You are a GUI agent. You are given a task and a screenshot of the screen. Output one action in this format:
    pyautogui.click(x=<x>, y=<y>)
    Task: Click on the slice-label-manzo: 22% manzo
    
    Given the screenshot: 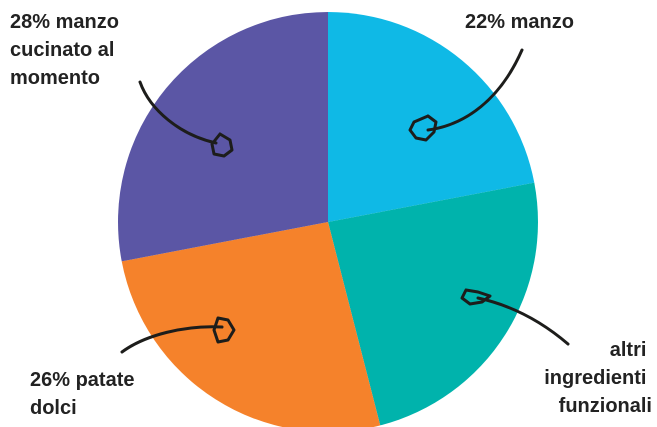 What is the action you would take?
    pyautogui.click(x=519, y=22)
    